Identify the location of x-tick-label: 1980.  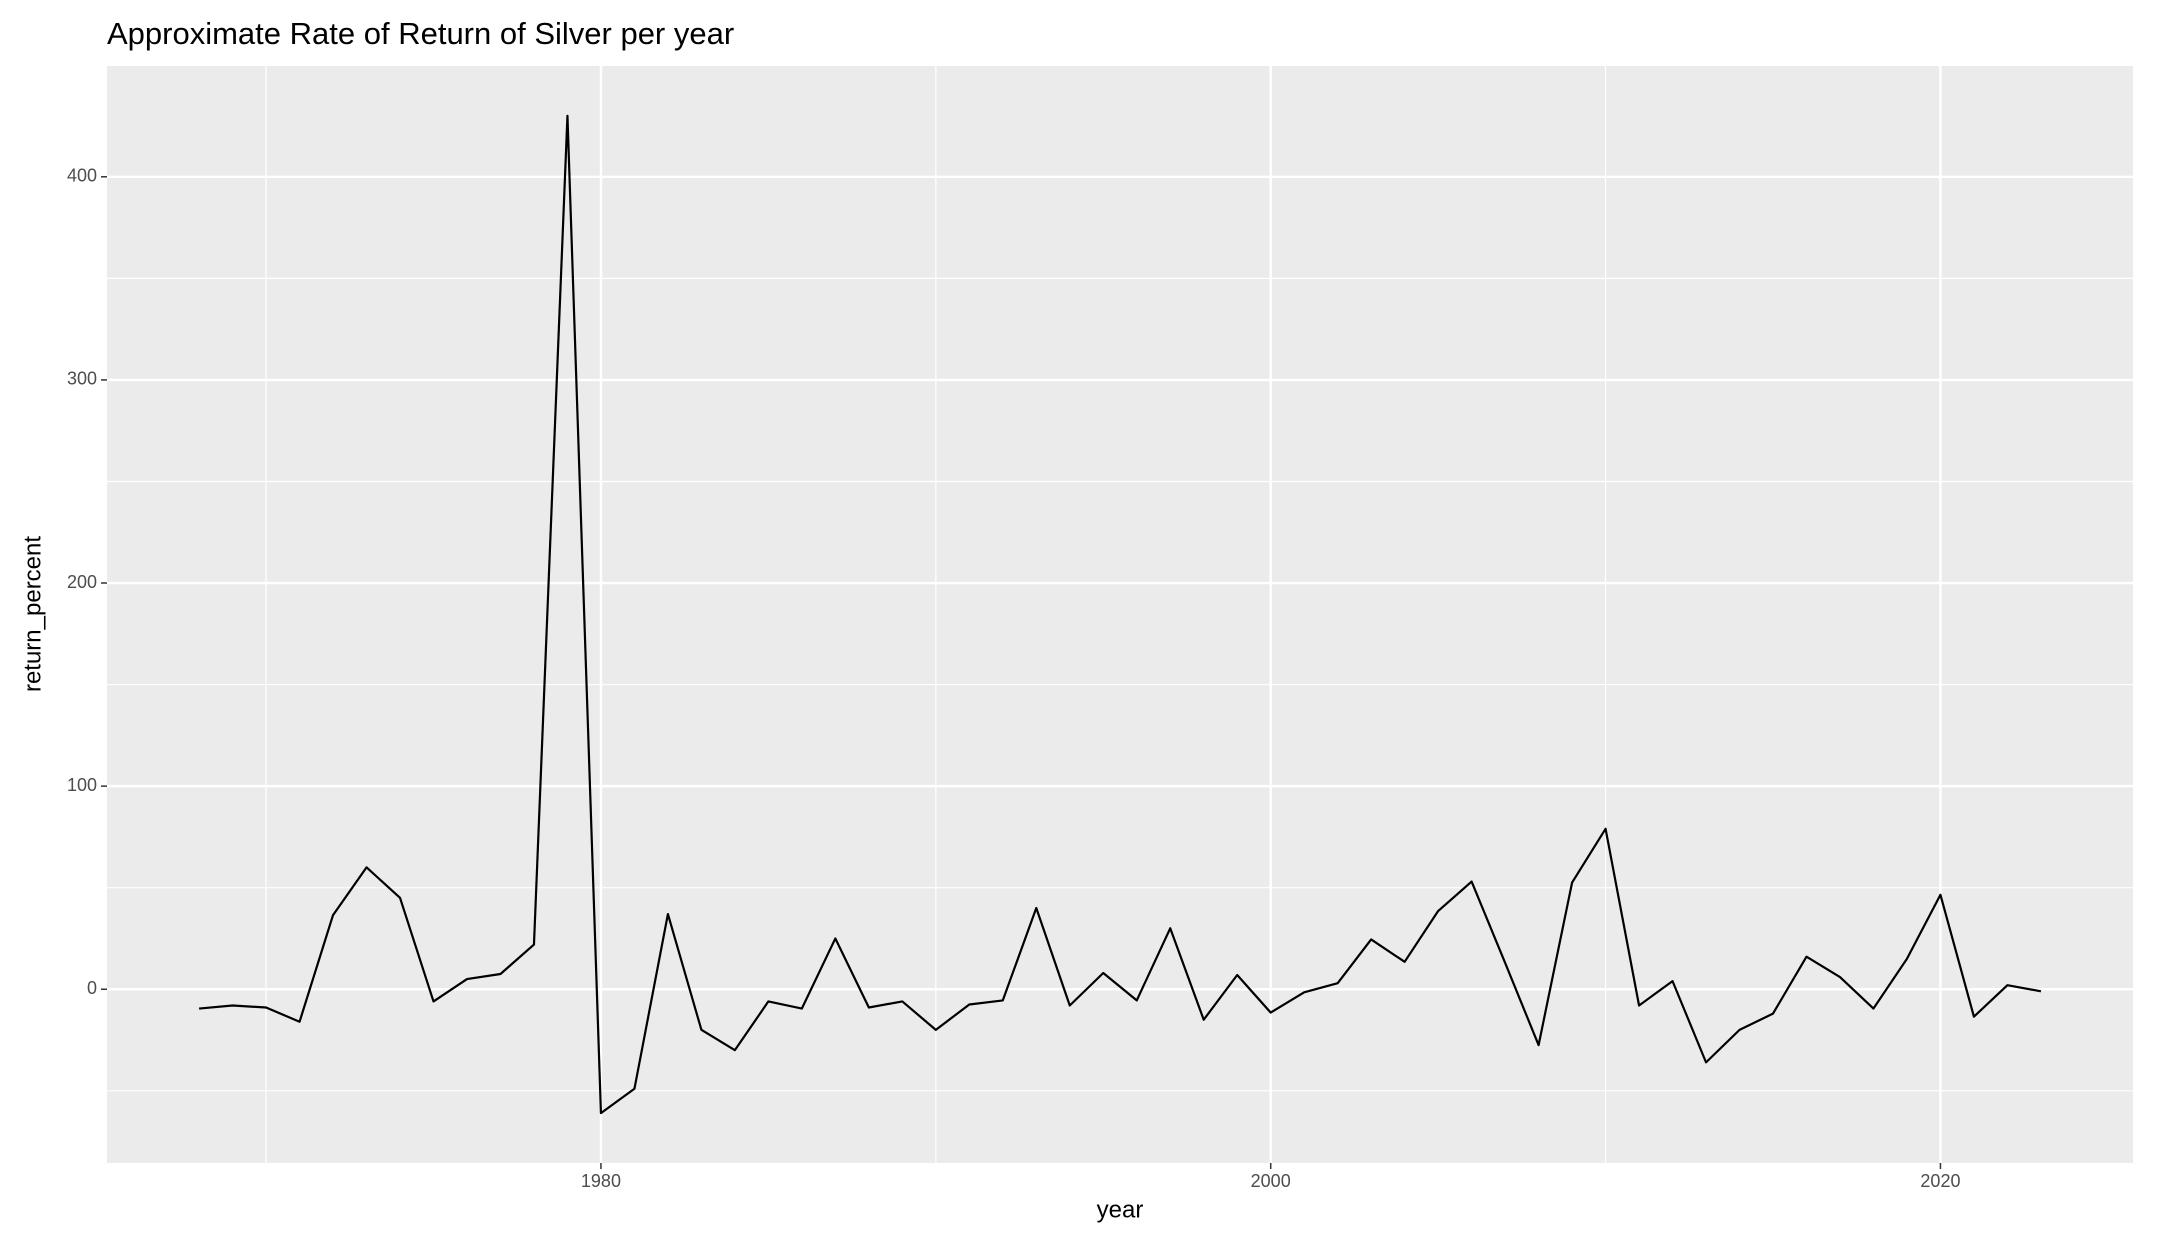
(601, 1181).